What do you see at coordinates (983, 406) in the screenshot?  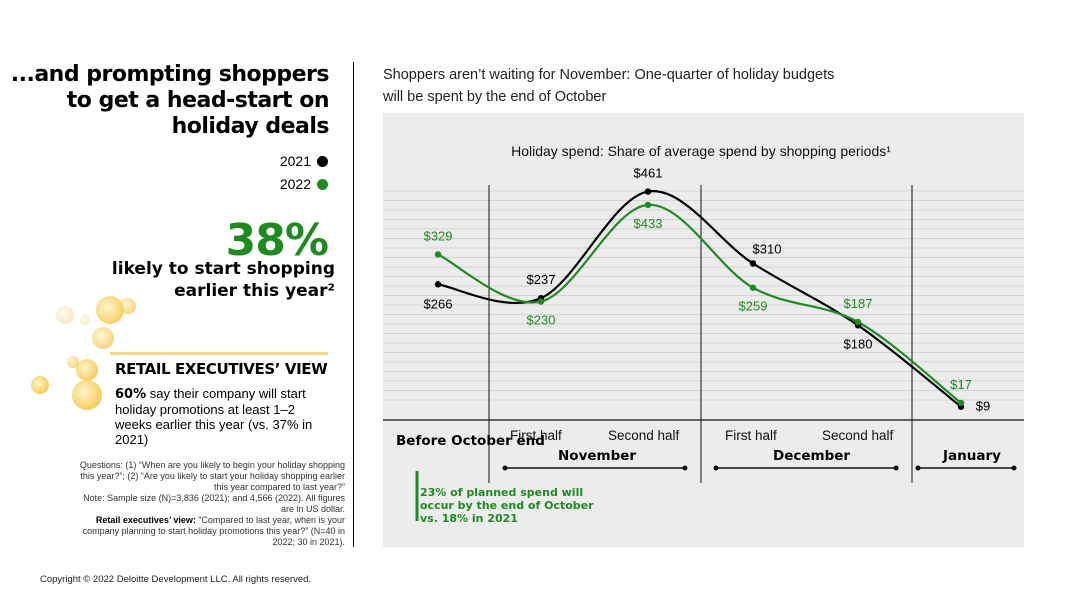 I see `data-label-2021: $9` at bounding box center [983, 406].